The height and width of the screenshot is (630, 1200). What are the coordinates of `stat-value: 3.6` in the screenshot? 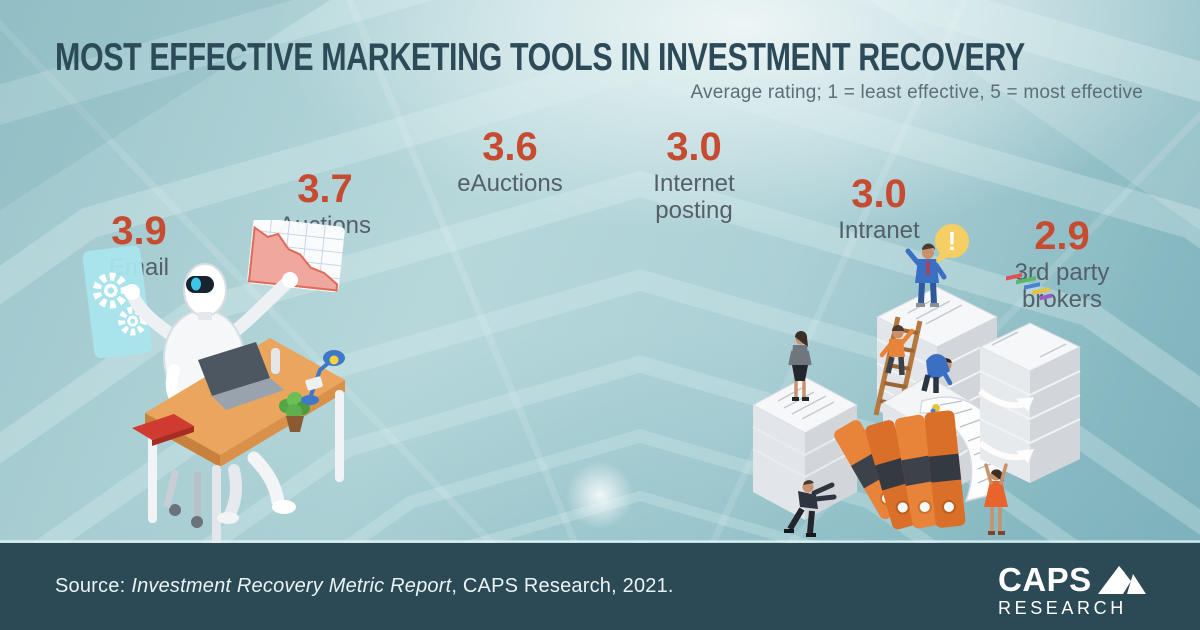 It's located at (510, 147).